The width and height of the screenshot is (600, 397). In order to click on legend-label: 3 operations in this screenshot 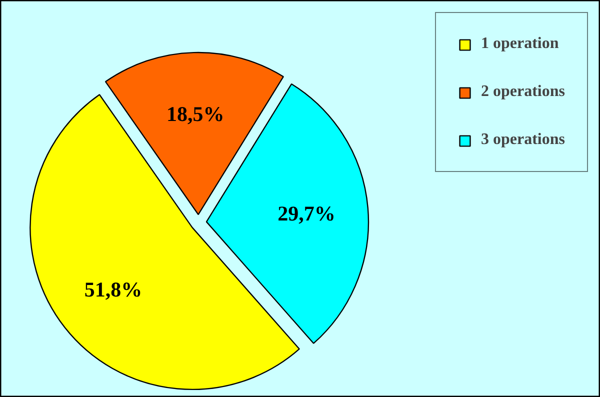, I will do `click(523, 140)`.